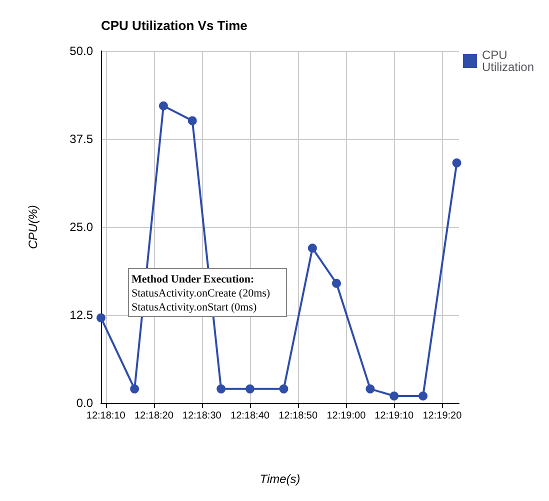 The image size is (549, 501). I want to click on chart-title: CPU Utilization Vs Time, so click(174, 25).